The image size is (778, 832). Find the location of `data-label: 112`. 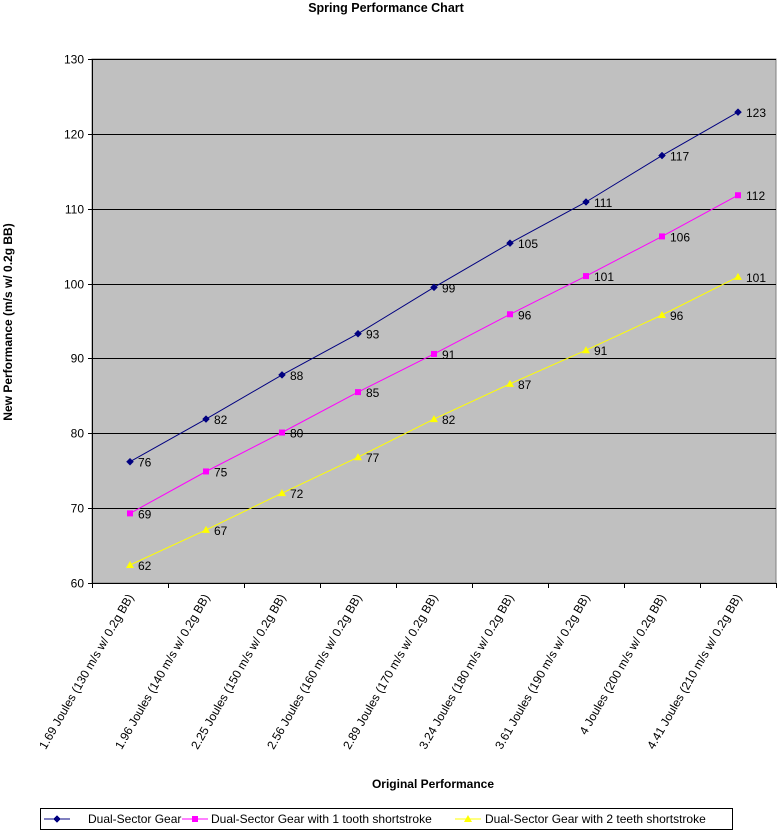

data-label: 112 is located at coordinates (755, 196).